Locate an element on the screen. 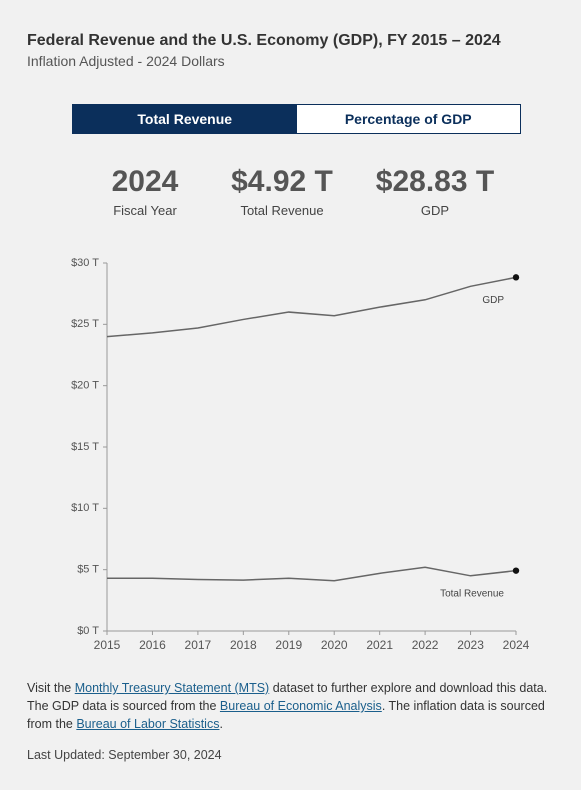  y-tick-label: $0 T is located at coordinates (88, 631).